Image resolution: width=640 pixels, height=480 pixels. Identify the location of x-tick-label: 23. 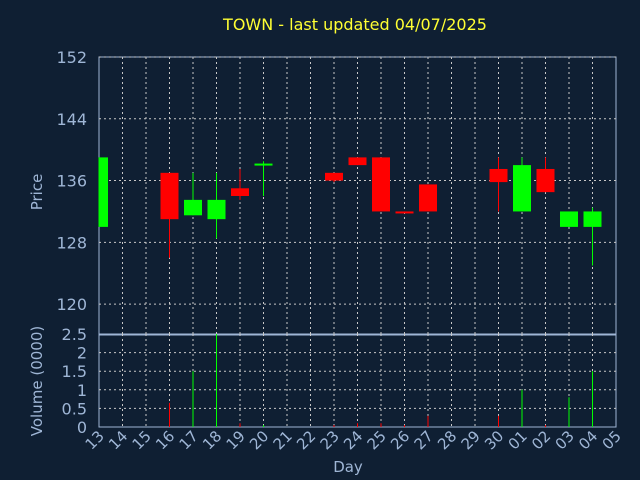
(330, 440).